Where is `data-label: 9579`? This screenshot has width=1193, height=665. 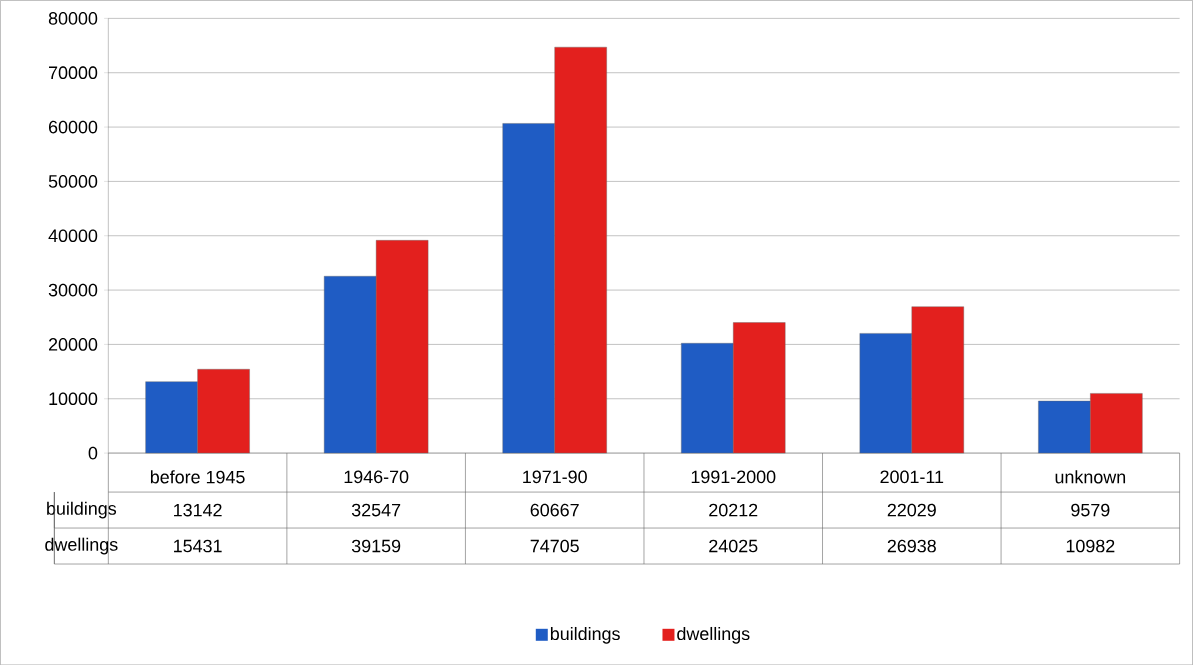
data-label: 9579 is located at coordinates (1090, 510).